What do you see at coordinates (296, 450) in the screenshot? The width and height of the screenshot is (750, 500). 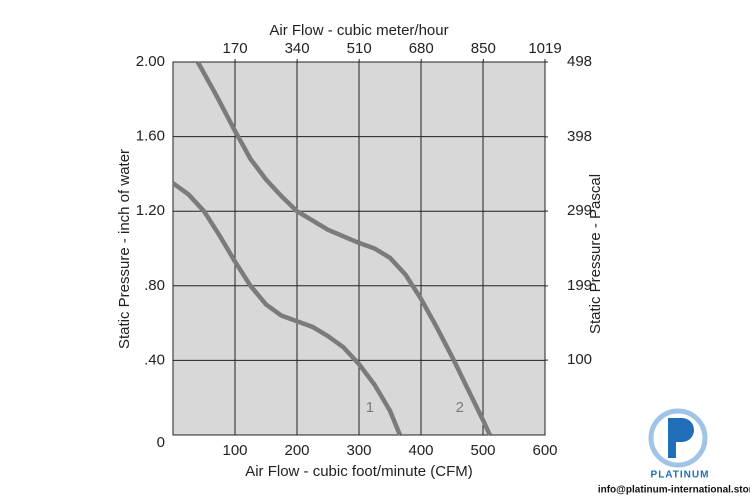 I see `x-tick-label: 200` at bounding box center [296, 450].